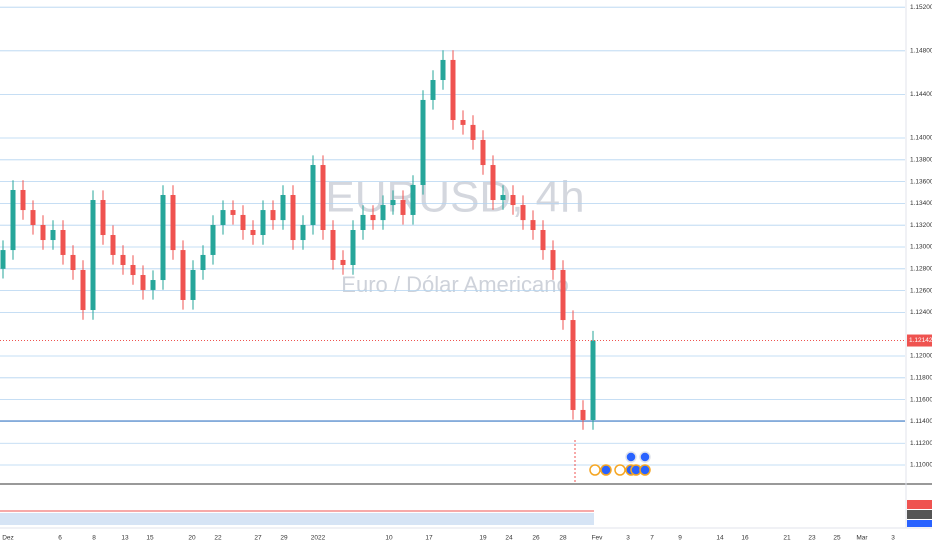 The width and height of the screenshot is (932, 550). I want to click on x-tick-label: Fev, so click(598, 538).